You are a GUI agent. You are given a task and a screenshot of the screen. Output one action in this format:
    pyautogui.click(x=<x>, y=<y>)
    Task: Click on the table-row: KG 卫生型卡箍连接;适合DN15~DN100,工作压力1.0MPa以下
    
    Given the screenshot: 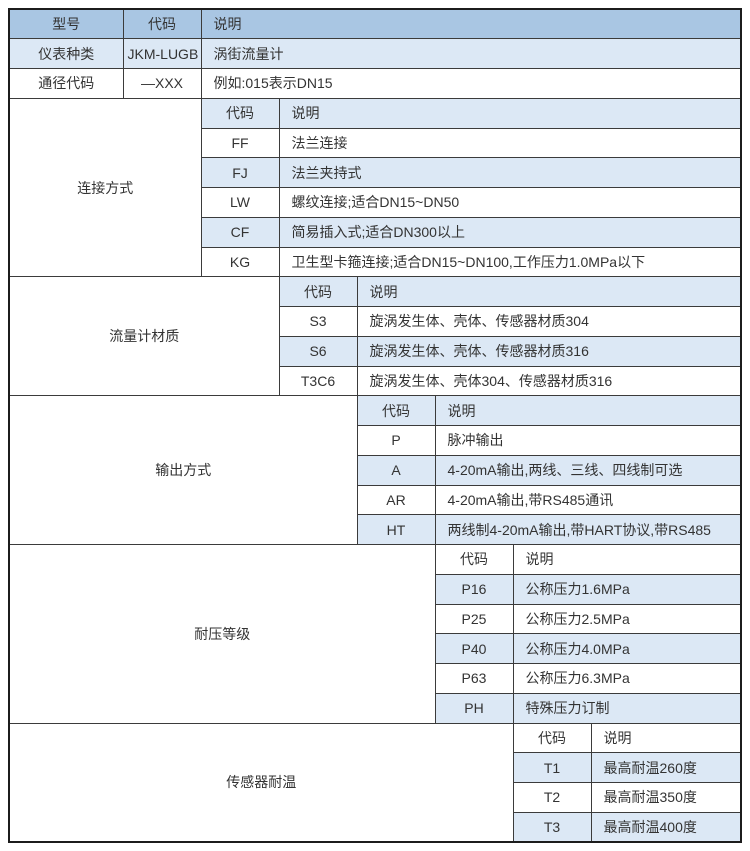 What is the action you would take?
    pyautogui.click(x=375, y=262)
    